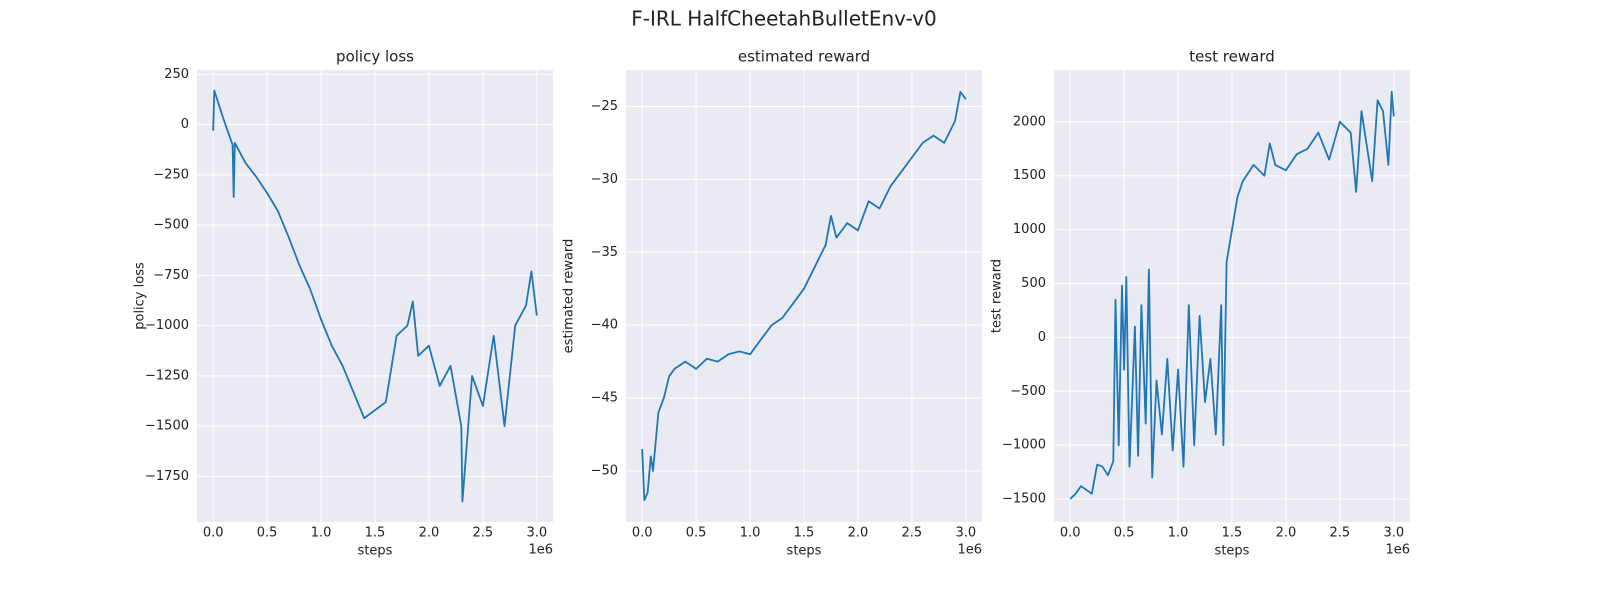 This screenshot has height=600, width=1600. I want to click on subplot-title: test reward, so click(1232, 57).